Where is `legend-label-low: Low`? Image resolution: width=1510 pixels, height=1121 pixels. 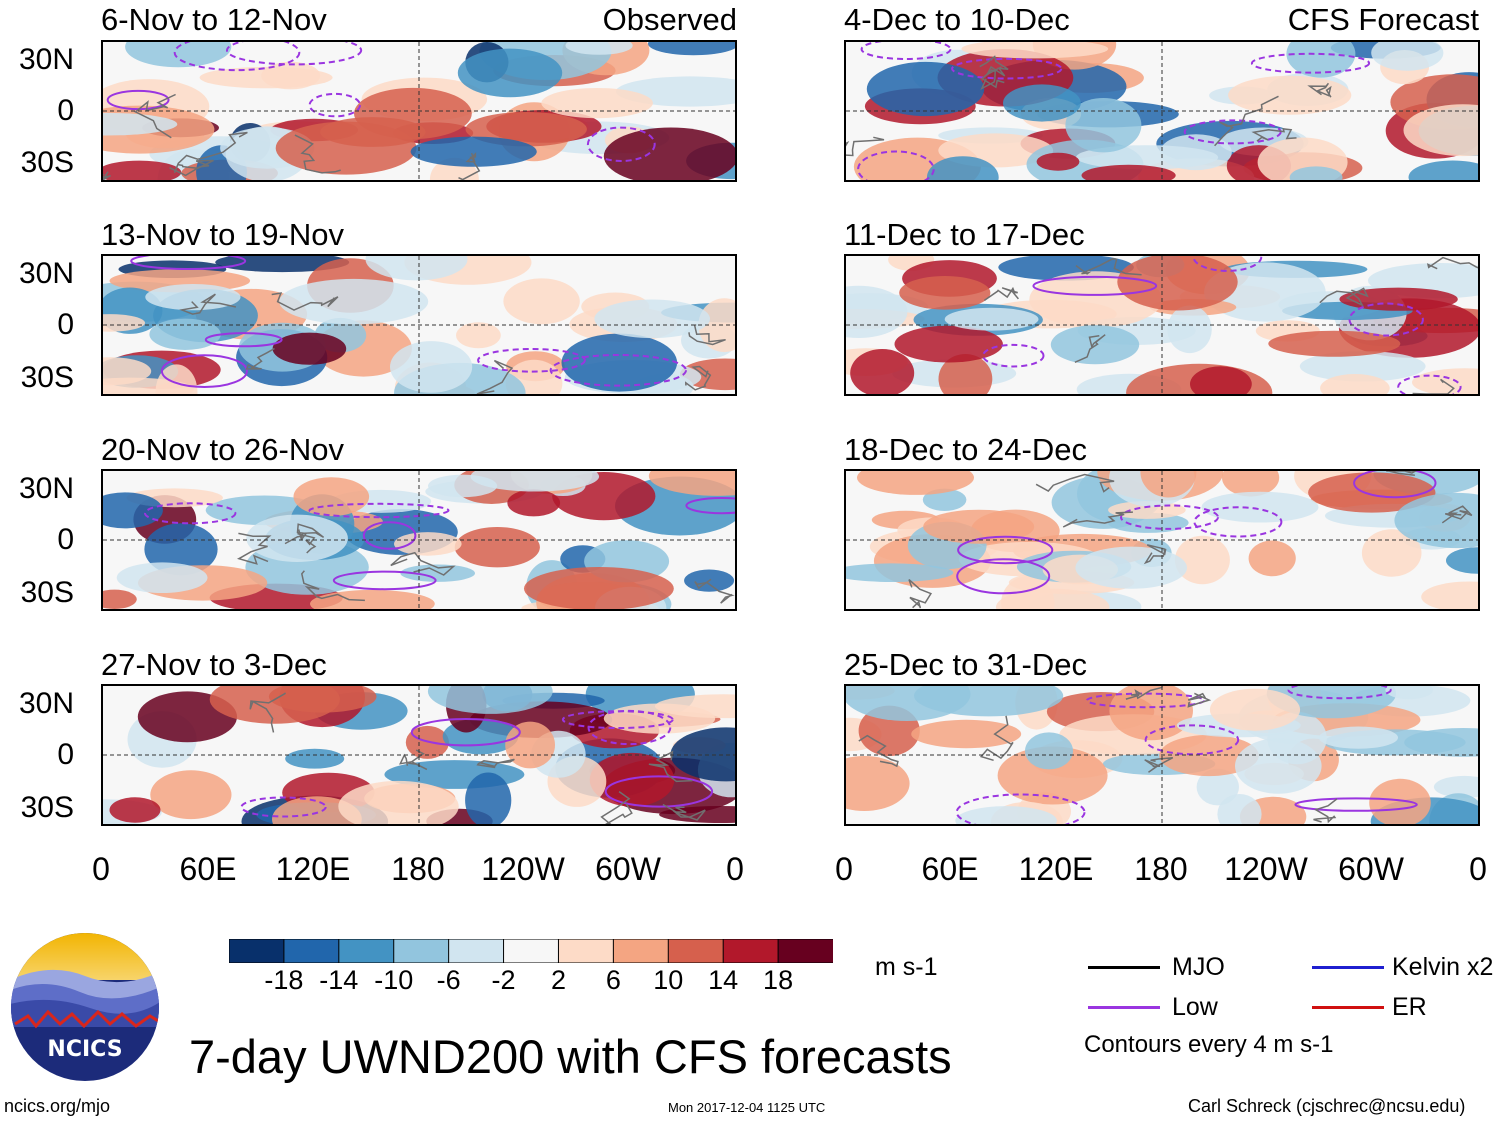
legend-label-low: Low is located at coordinates (1195, 1007).